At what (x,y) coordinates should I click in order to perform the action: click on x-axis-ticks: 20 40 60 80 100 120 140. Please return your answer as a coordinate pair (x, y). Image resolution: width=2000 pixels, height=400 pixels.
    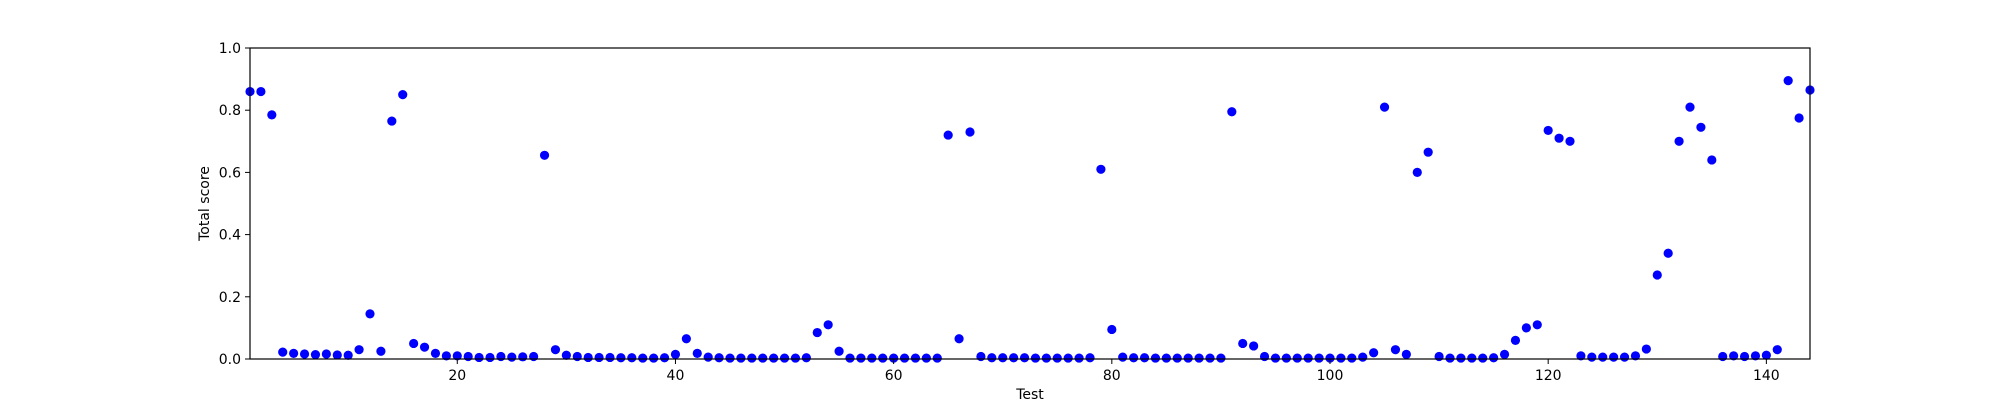
    Looking at the image, I should click on (1114, 371).